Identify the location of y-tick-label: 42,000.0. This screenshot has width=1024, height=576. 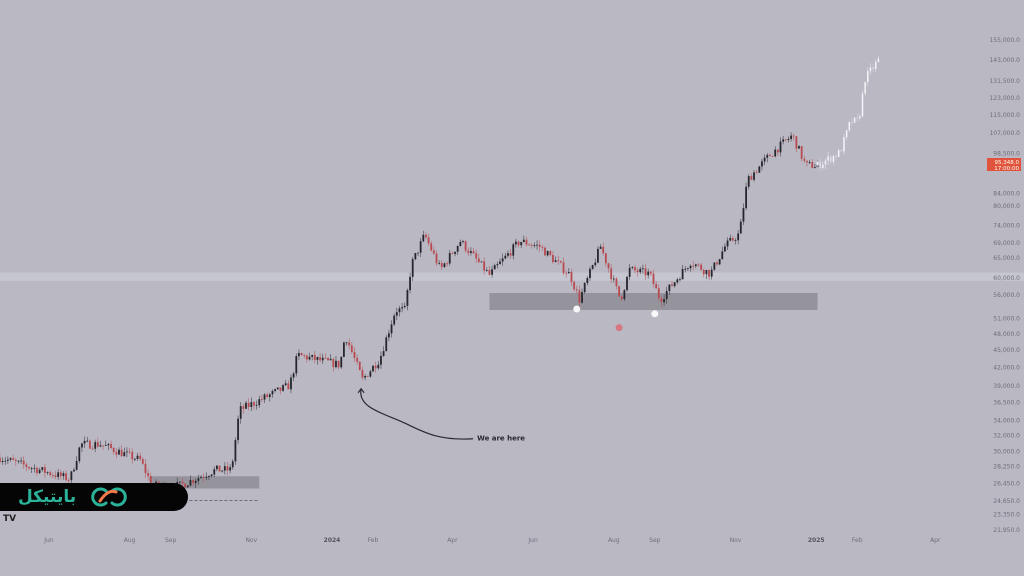
(1006, 367).